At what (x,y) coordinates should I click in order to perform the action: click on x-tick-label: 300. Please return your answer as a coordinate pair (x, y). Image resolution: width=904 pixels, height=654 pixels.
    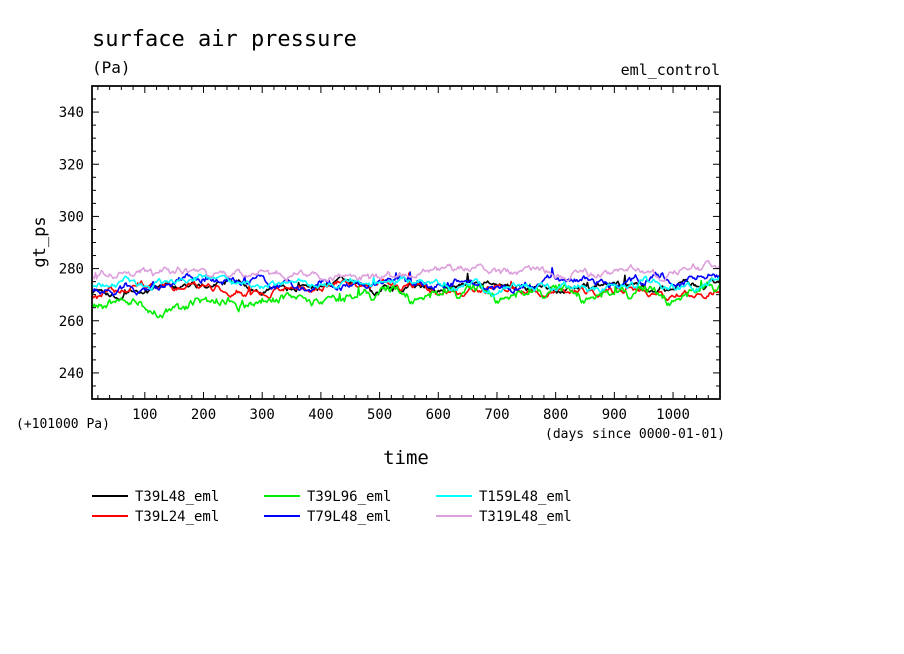
    Looking at the image, I should click on (262, 415).